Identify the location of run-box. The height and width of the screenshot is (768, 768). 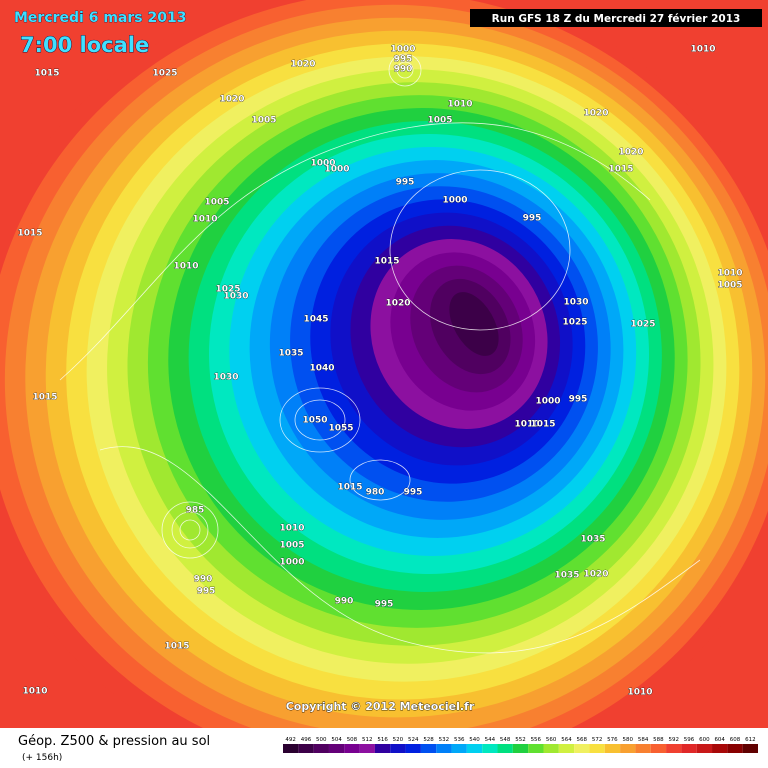
(616, 18).